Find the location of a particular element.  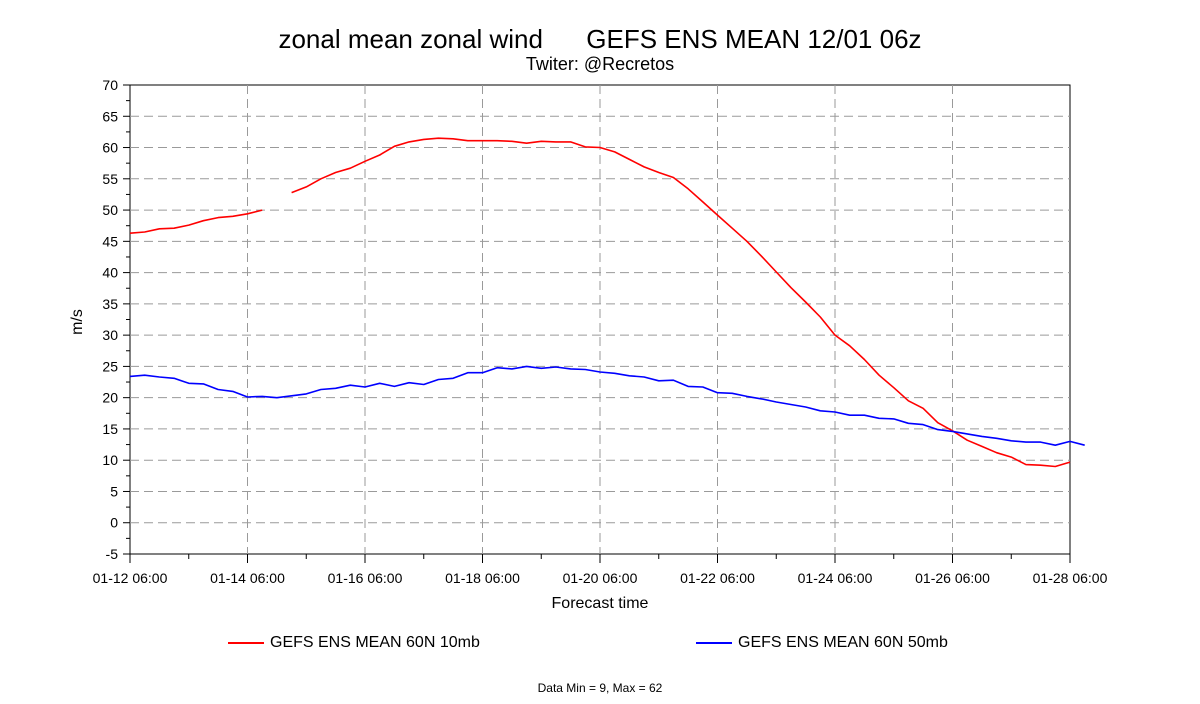

y-tick-label: 35 is located at coordinates (110, 304).